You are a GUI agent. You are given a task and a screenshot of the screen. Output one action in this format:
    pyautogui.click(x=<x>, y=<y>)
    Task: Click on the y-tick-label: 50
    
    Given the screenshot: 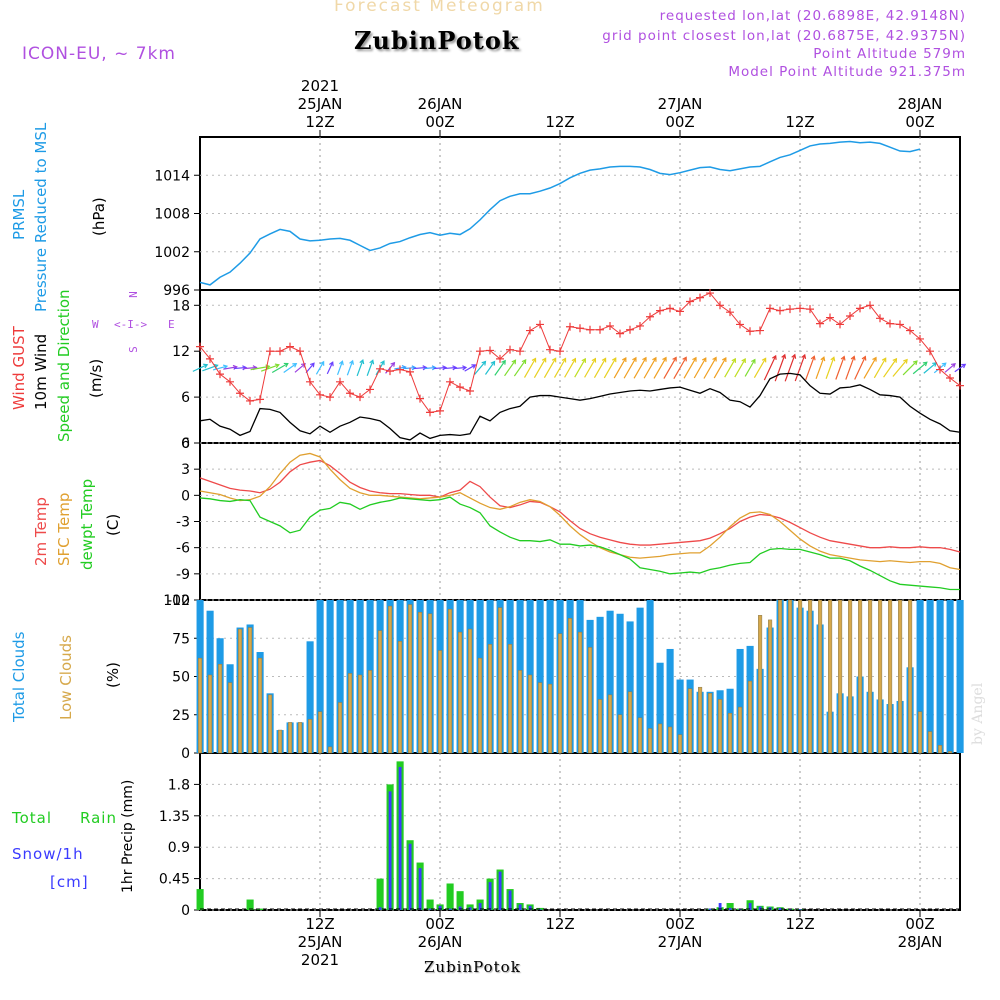 What is the action you would take?
    pyautogui.click(x=181, y=678)
    